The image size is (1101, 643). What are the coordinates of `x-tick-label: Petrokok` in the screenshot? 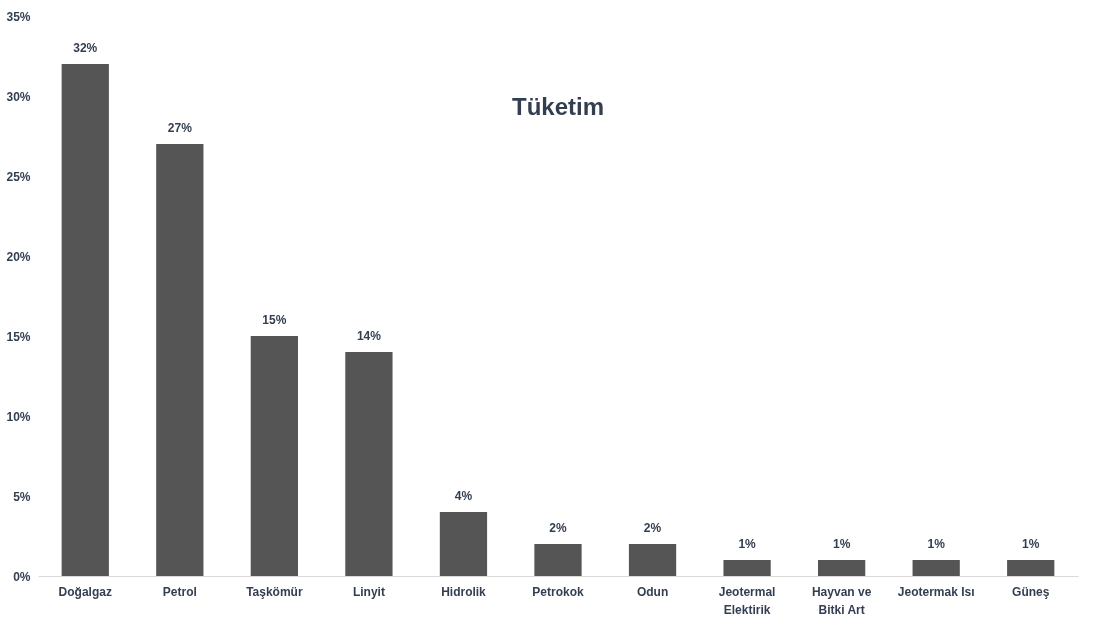 It's located at (558, 591).